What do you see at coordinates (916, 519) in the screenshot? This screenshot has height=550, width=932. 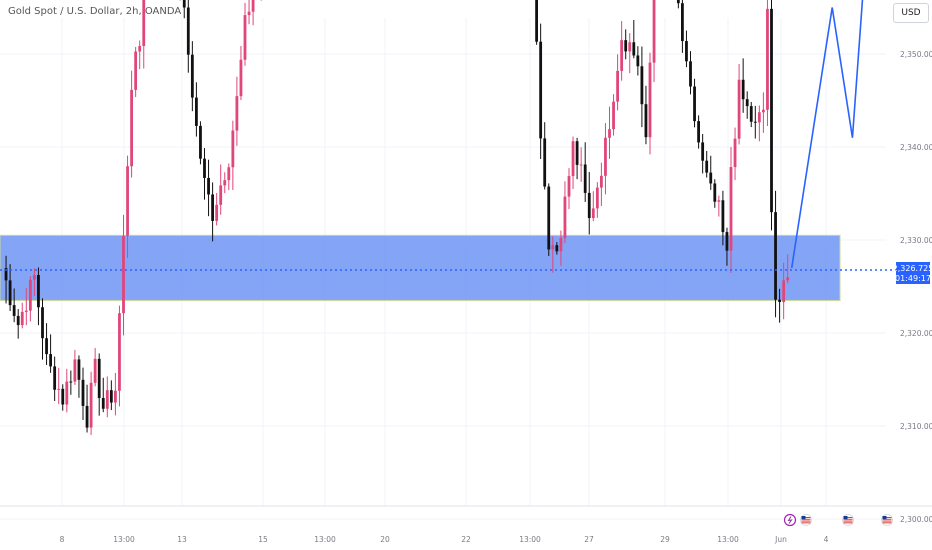 I see `price-tick-label: 2,300.000` at bounding box center [916, 519].